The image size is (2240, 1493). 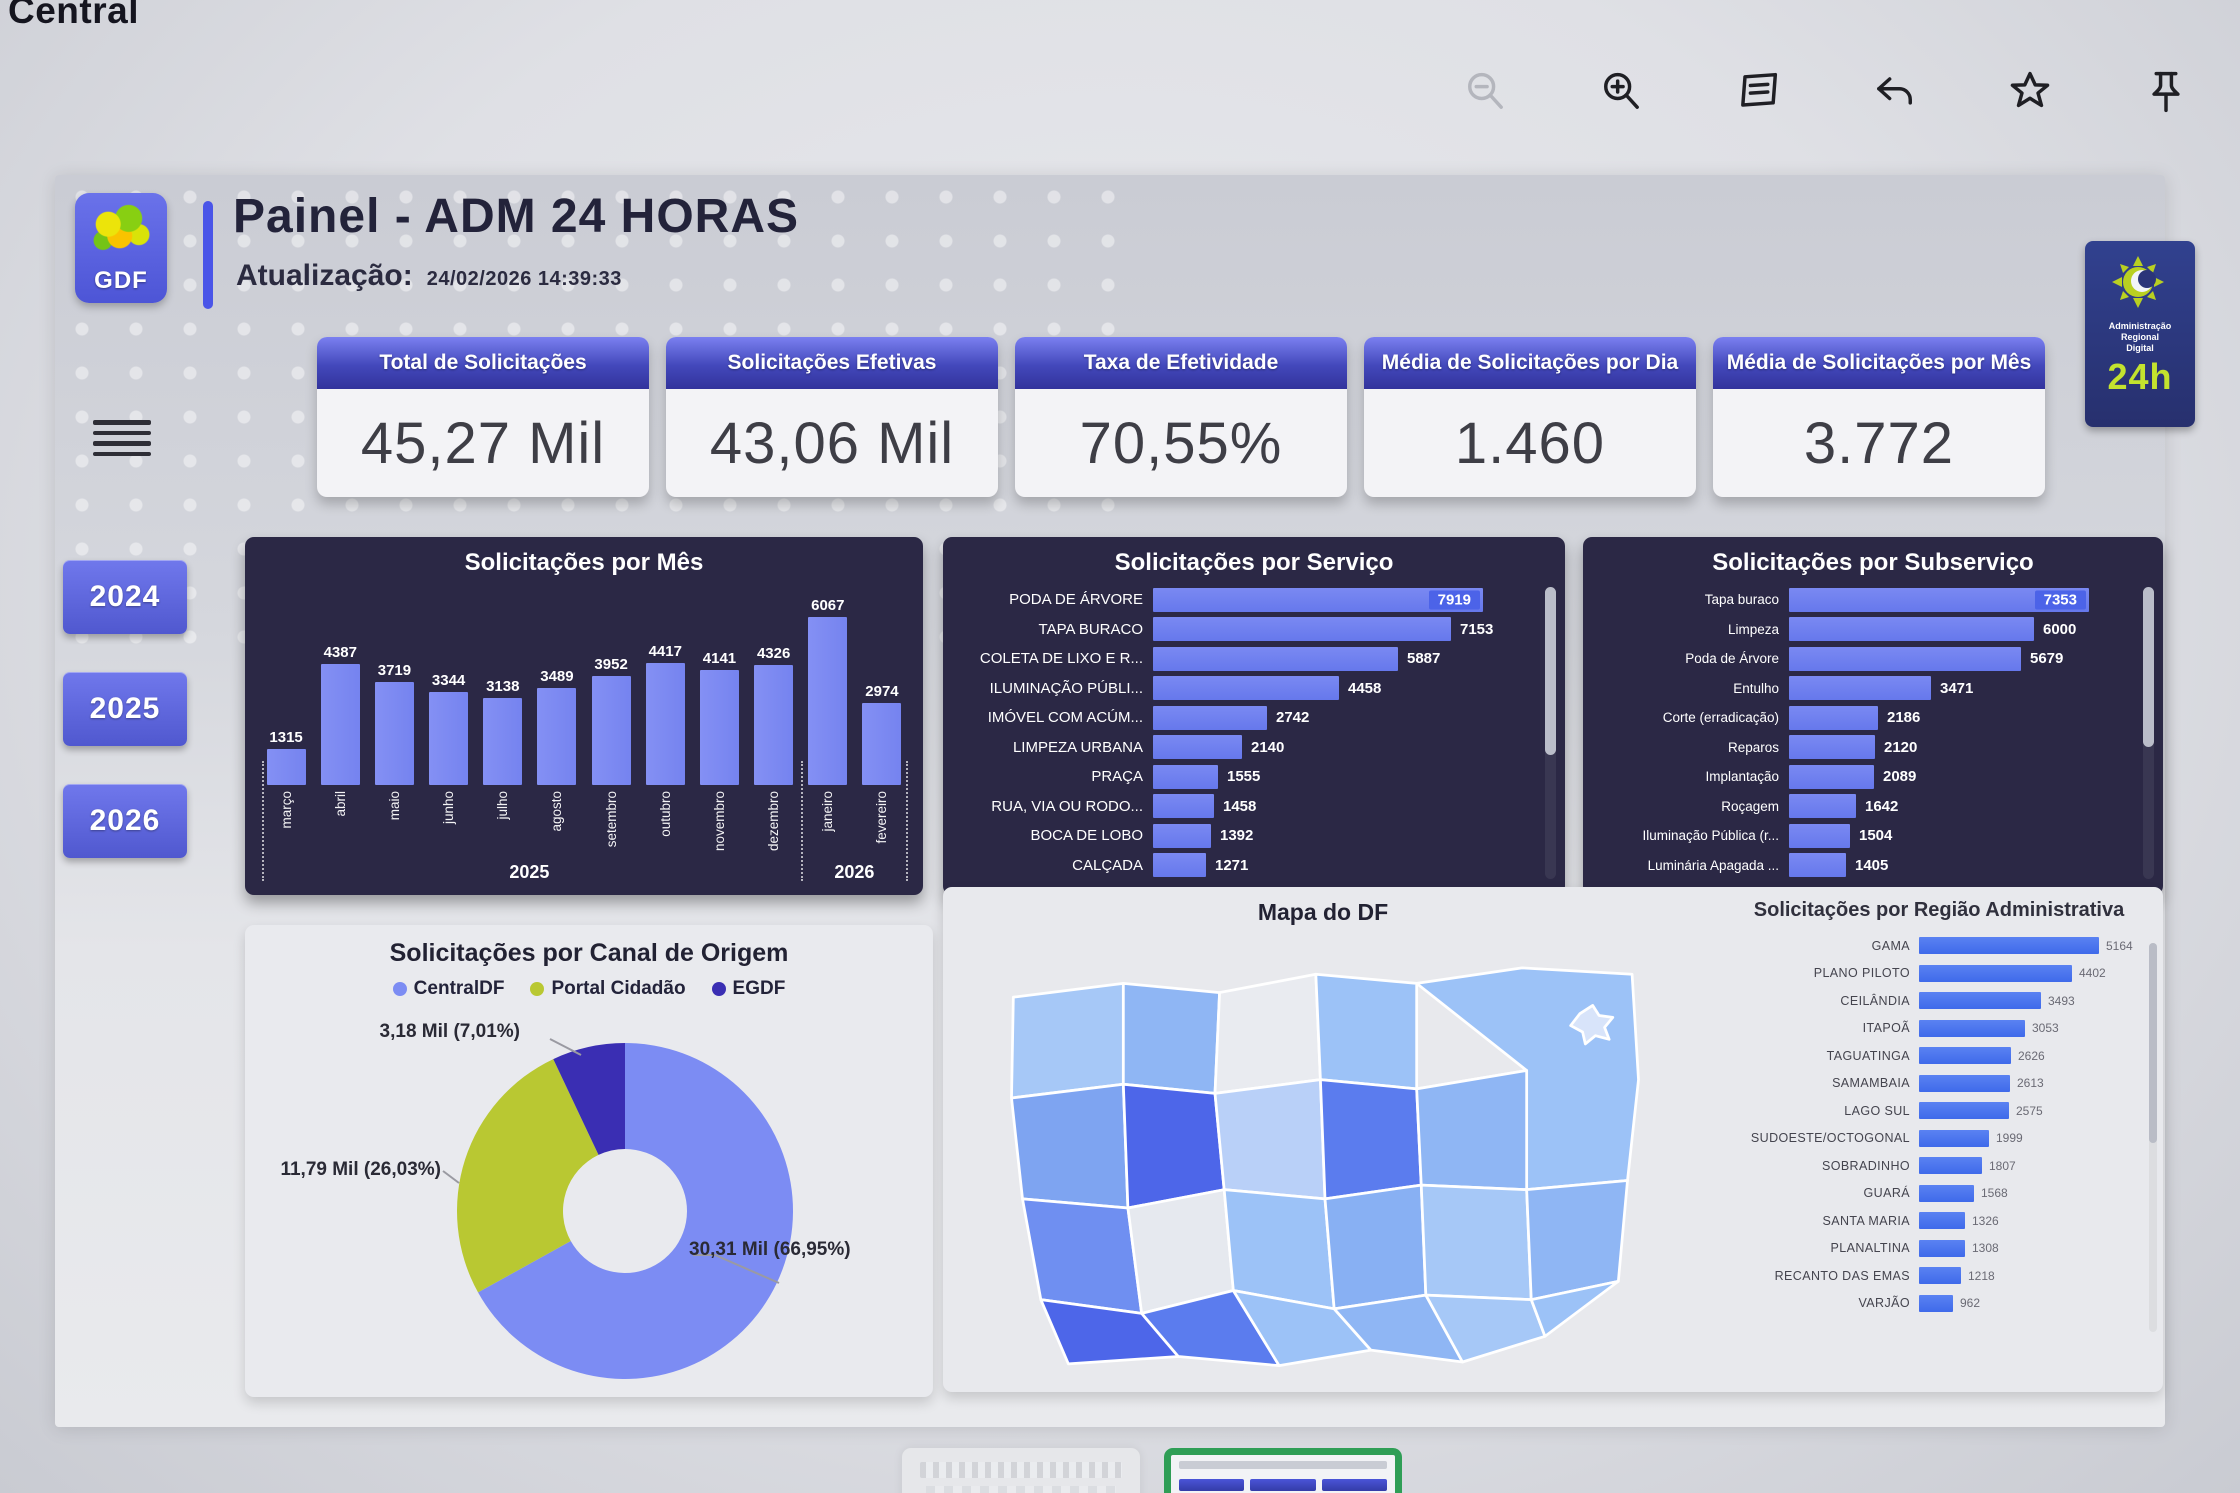 I want to click on year-filter-2024: 2024, so click(x=125, y=597).